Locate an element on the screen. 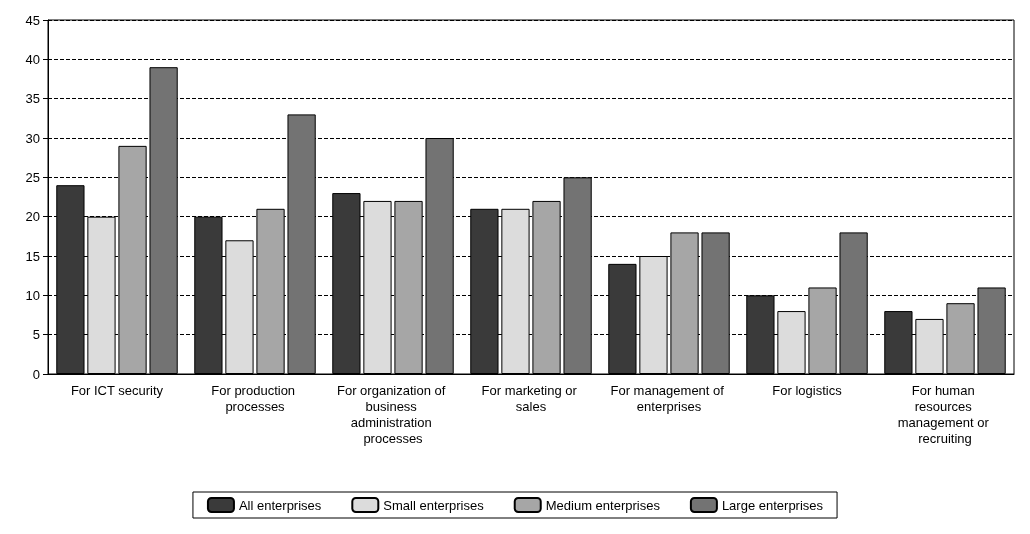  legend-label: Medium enterprises is located at coordinates (603, 505).